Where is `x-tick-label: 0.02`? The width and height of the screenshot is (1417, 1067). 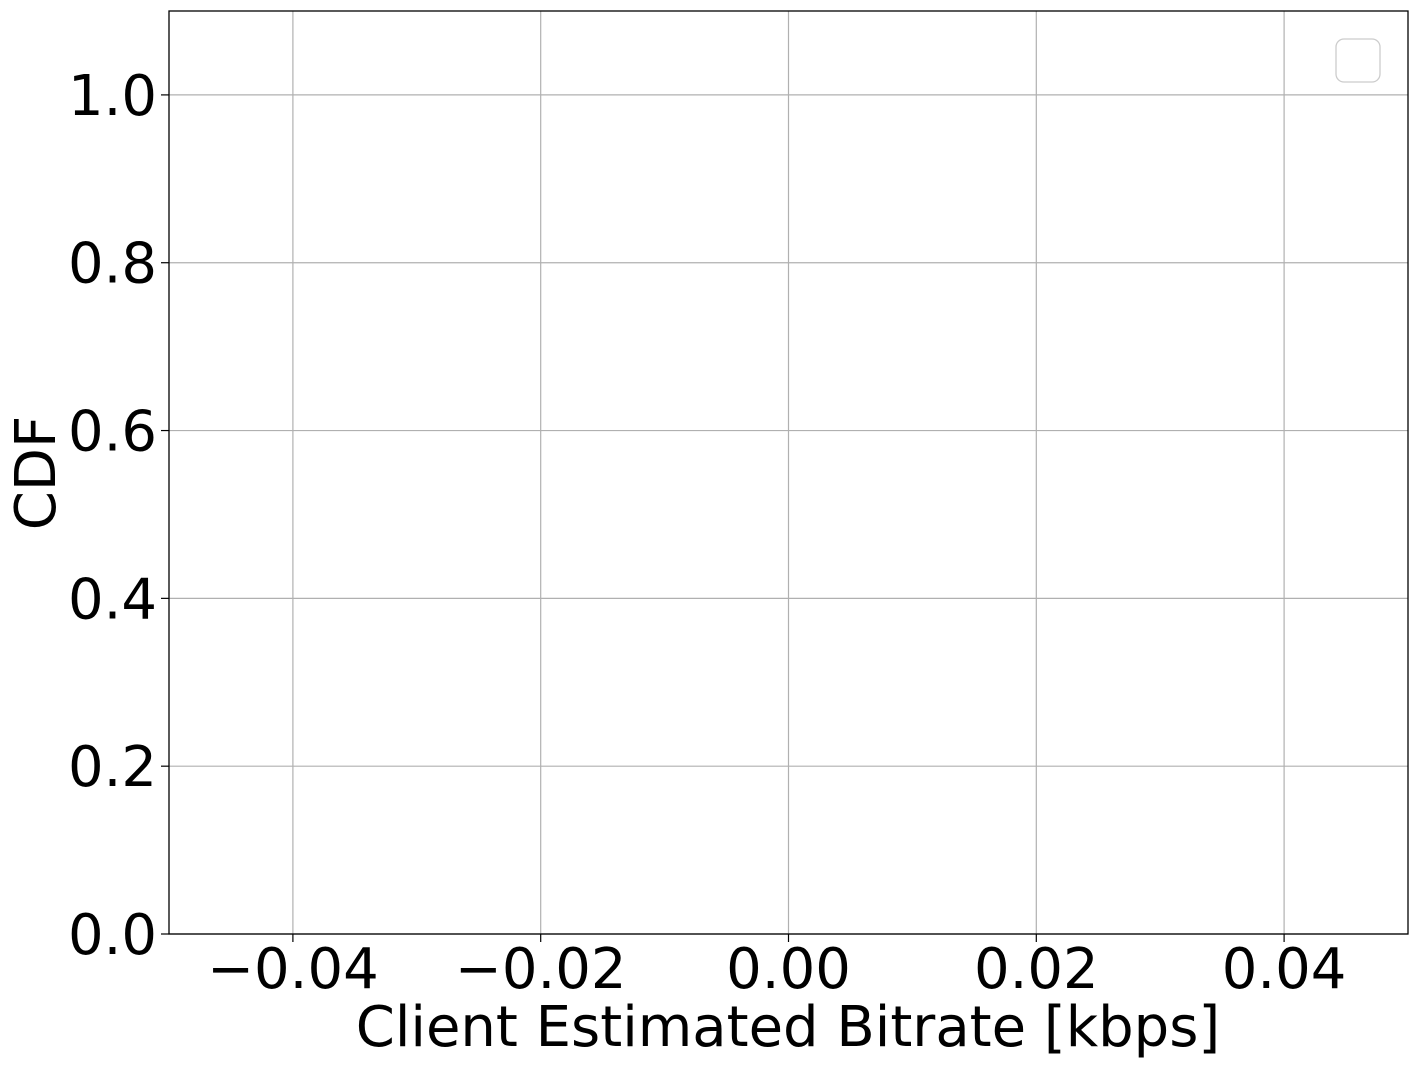 x-tick-label: 0.02 is located at coordinates (1036, 969).